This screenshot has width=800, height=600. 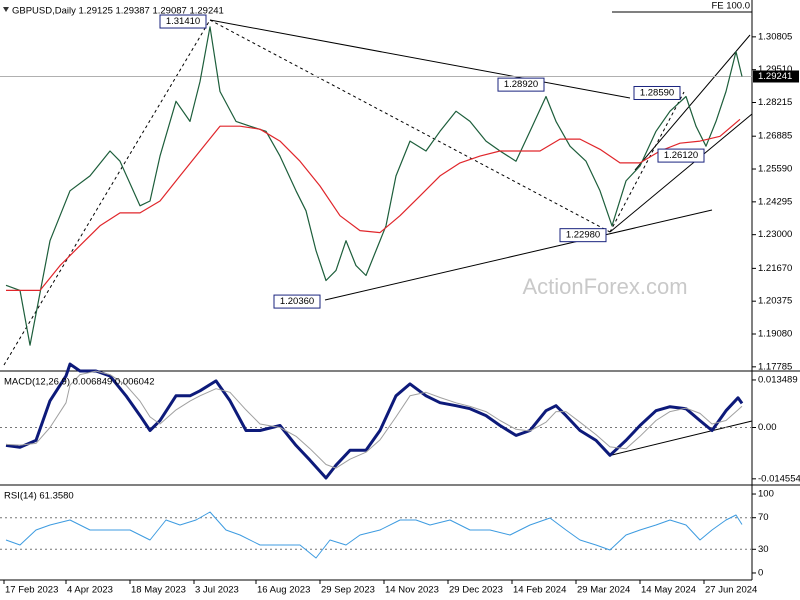 I want to click on current-price-label: 1.29241, so click(x=775, y=76).